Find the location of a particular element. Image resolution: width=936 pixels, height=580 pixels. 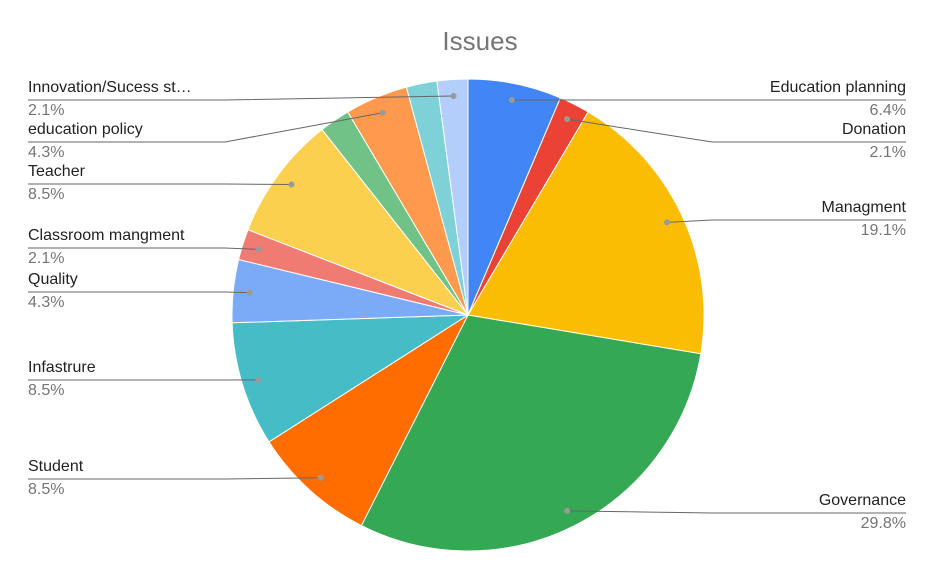

slice-value-label: 29.8% is located at coordinates (883, 523).